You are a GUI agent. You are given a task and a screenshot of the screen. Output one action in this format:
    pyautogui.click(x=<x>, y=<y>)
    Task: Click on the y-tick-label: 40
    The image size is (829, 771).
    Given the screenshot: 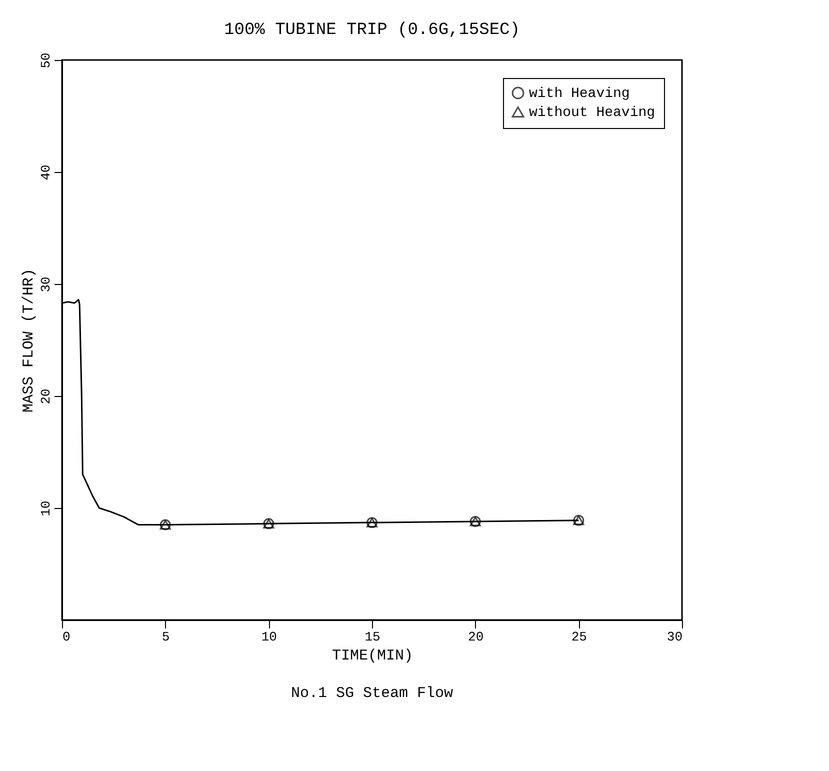 What is the action you would take?
    pyautogui.click(x=46, y=172)
    